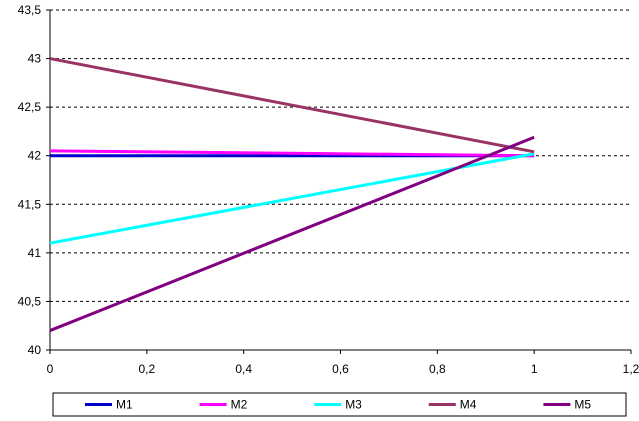  What do you see at coordinates (30, 301) in the screenshot?
I see `y-tick-label: 40,5` at bounding box center [30, 301].